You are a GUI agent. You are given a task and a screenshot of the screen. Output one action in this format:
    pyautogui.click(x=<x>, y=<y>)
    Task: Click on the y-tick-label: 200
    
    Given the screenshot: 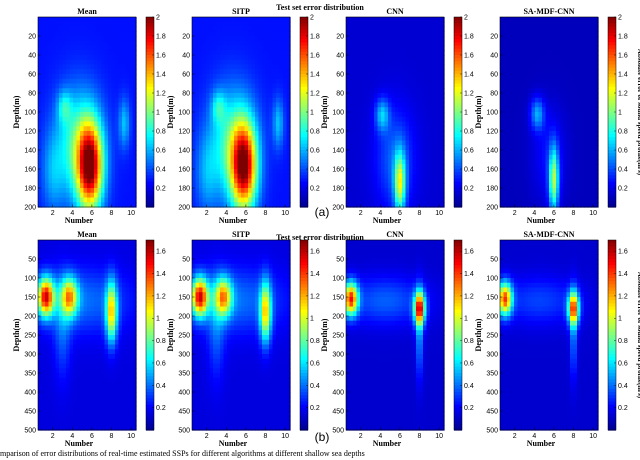 What is the action you would take?
    pyautogui.click(x=492, y=208)
    